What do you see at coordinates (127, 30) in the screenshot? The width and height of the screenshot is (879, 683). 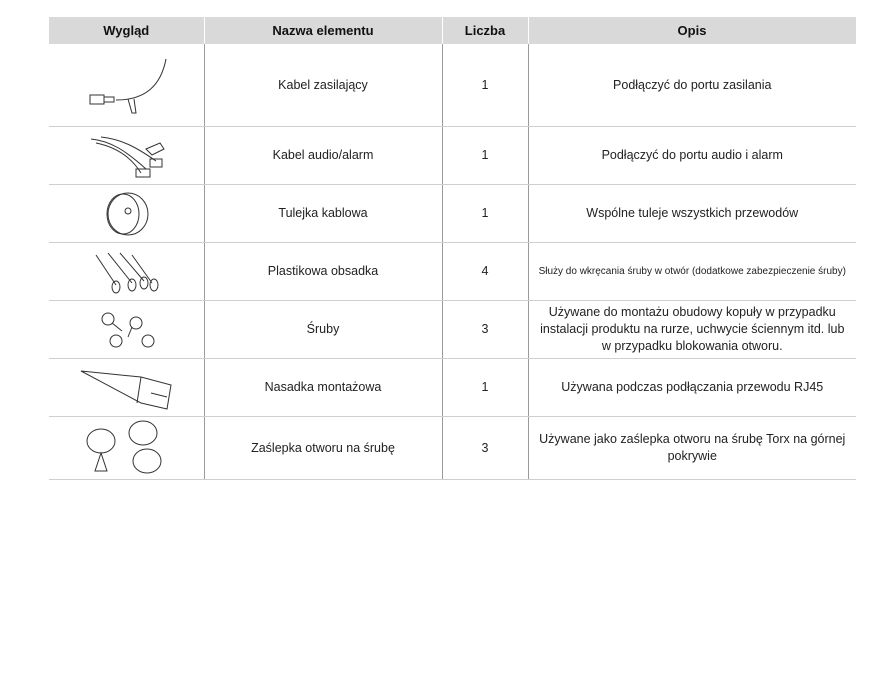 I see `header-cell: Wygląd` at bounding box center [127, 30].